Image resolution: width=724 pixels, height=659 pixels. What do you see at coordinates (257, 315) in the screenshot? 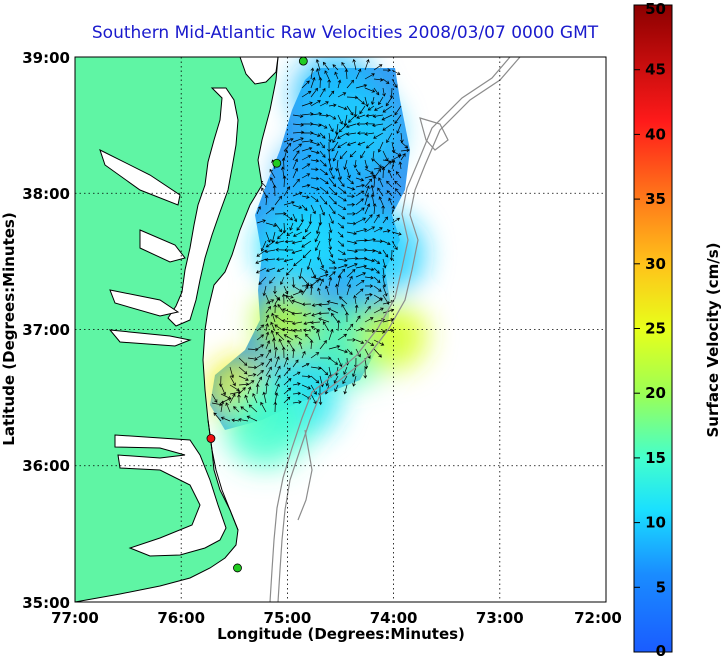
I see `radar-stations` at bounding box center [257, 315].